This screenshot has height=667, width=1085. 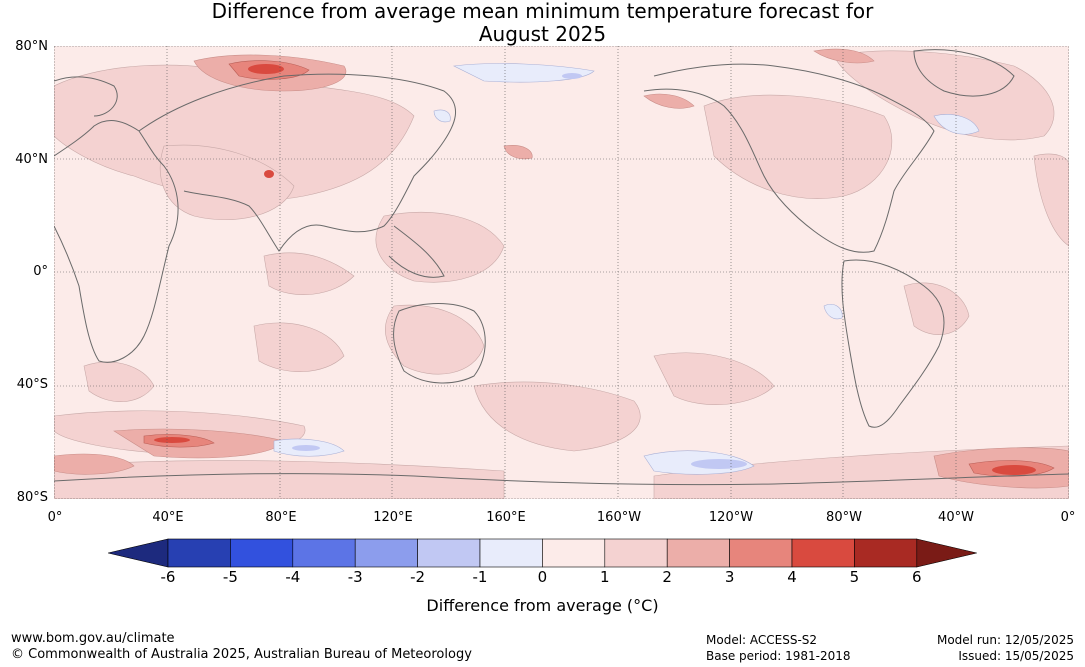 I want to click on colorbar-tick-label: 5, so click(x=854, y=577).